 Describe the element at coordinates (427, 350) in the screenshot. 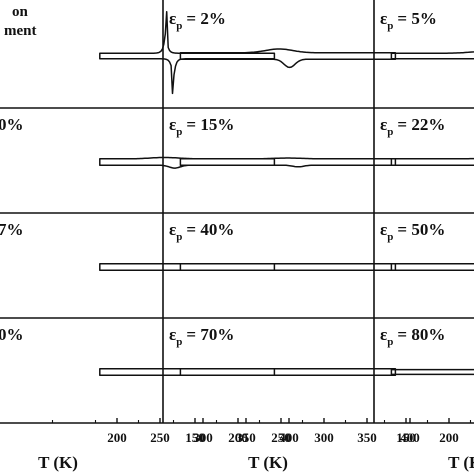

I see `panel-12: εp = 80%` at that location.